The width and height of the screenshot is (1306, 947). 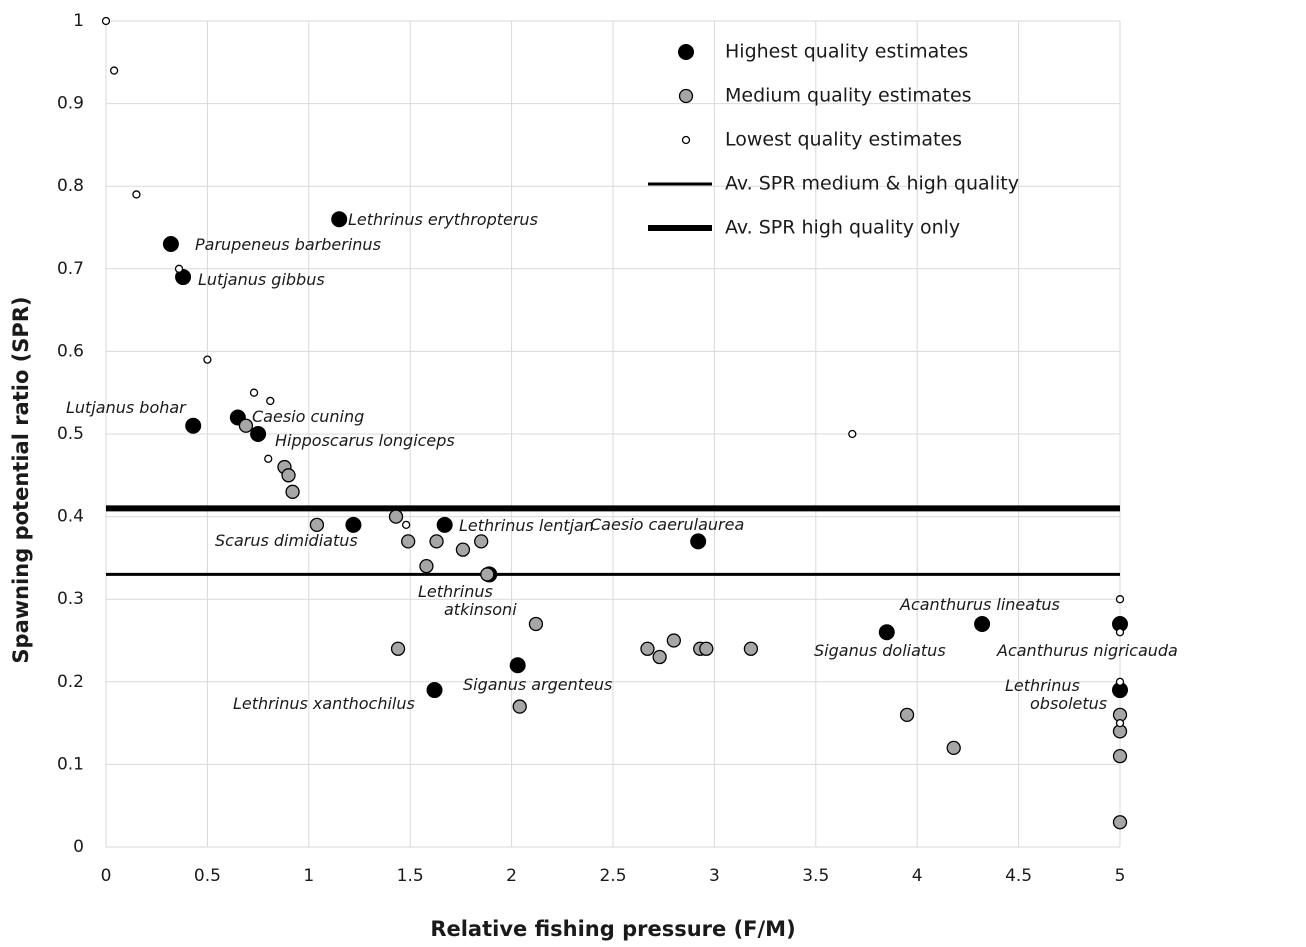 I want to click on annotation: Acanthurus lineatus, so click(x=979, y=604).